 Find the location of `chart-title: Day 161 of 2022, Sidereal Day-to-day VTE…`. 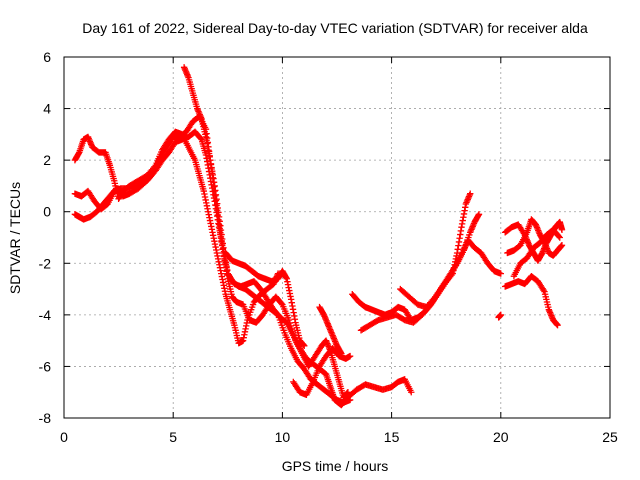

chart-title: Day 161 of 2022, Sidereal Day-to-day VTE… is located at coordinates (335, 28).